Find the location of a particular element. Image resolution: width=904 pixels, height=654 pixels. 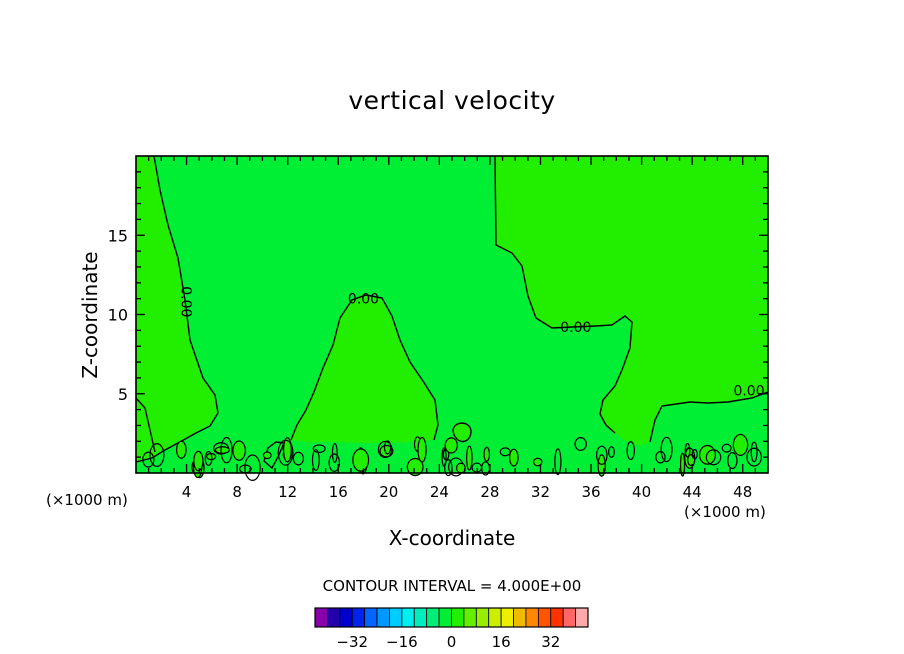

colorbar-frame is located at coordinates (451, 617).